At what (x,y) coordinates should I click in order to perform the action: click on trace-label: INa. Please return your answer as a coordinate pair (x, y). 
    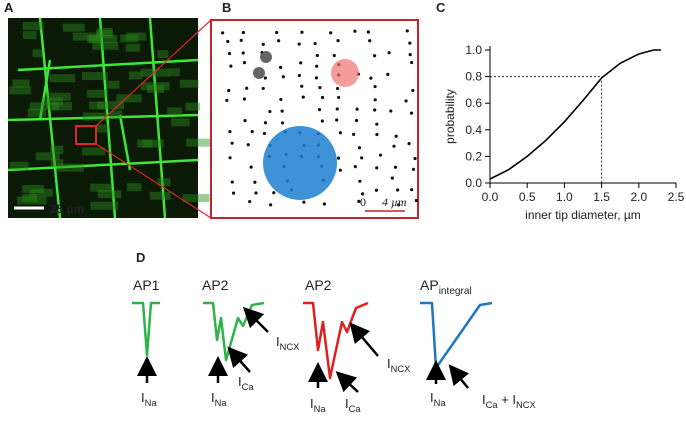
    Looking at the image, I should click on (149, 399).